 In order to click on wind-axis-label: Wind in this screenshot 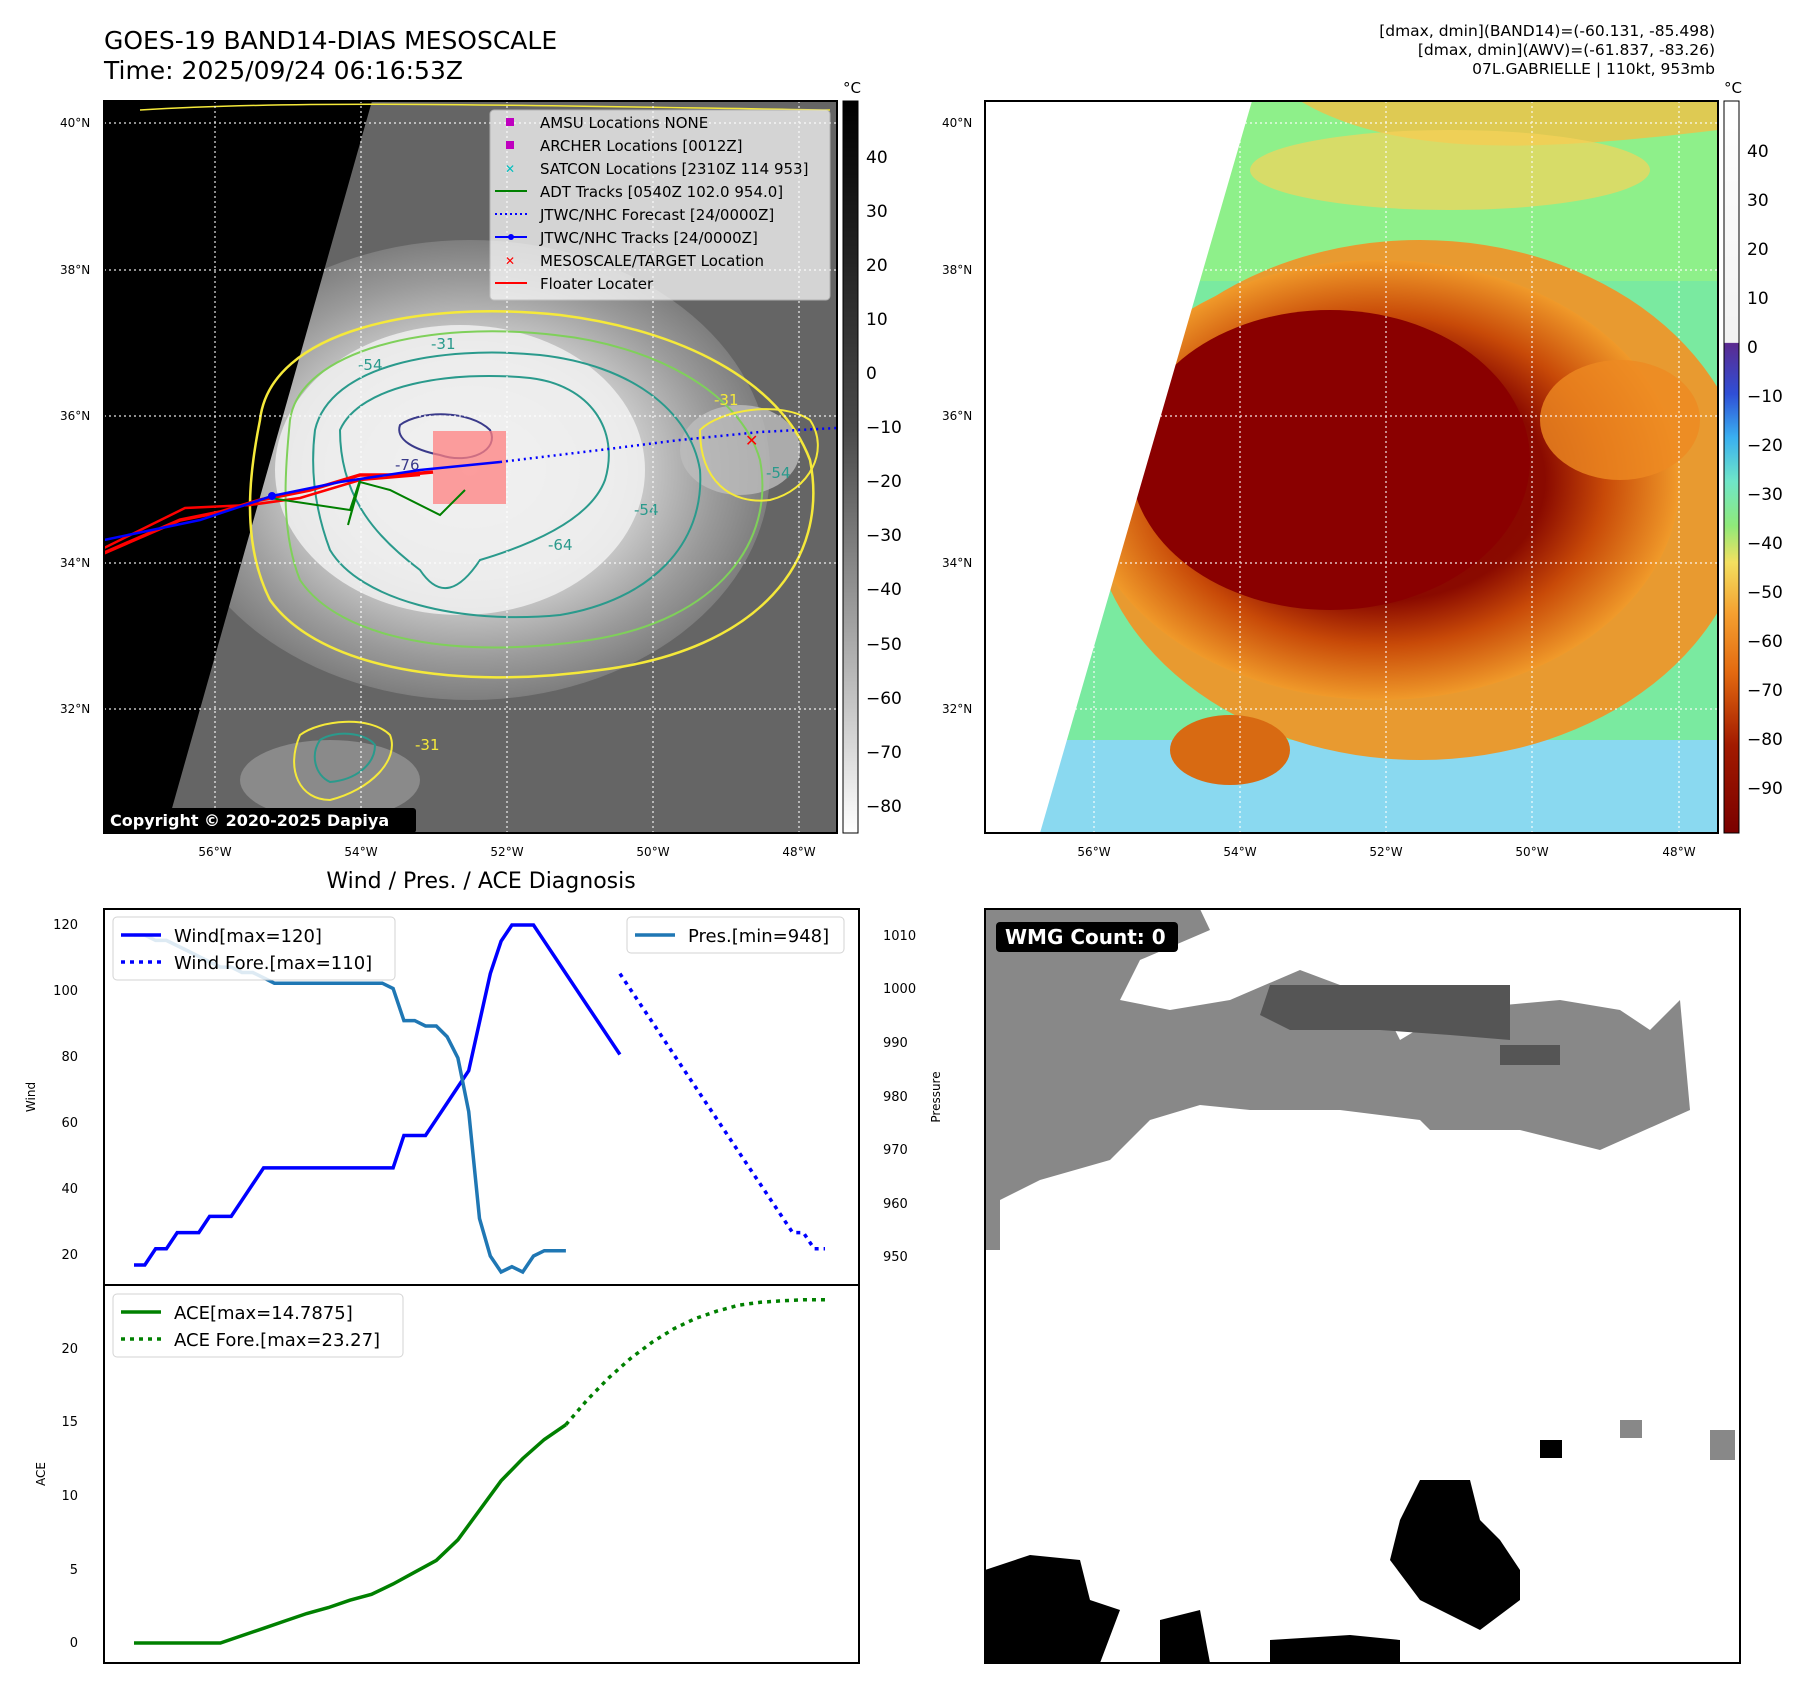, I will do `click(31, 1097)`.